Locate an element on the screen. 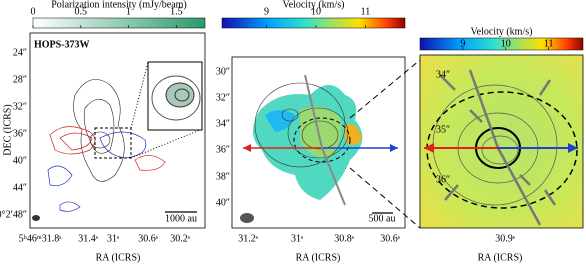 The image size is (586, 273). x-tick-label: 31.4ˢ is located at coordinates (88, 238).